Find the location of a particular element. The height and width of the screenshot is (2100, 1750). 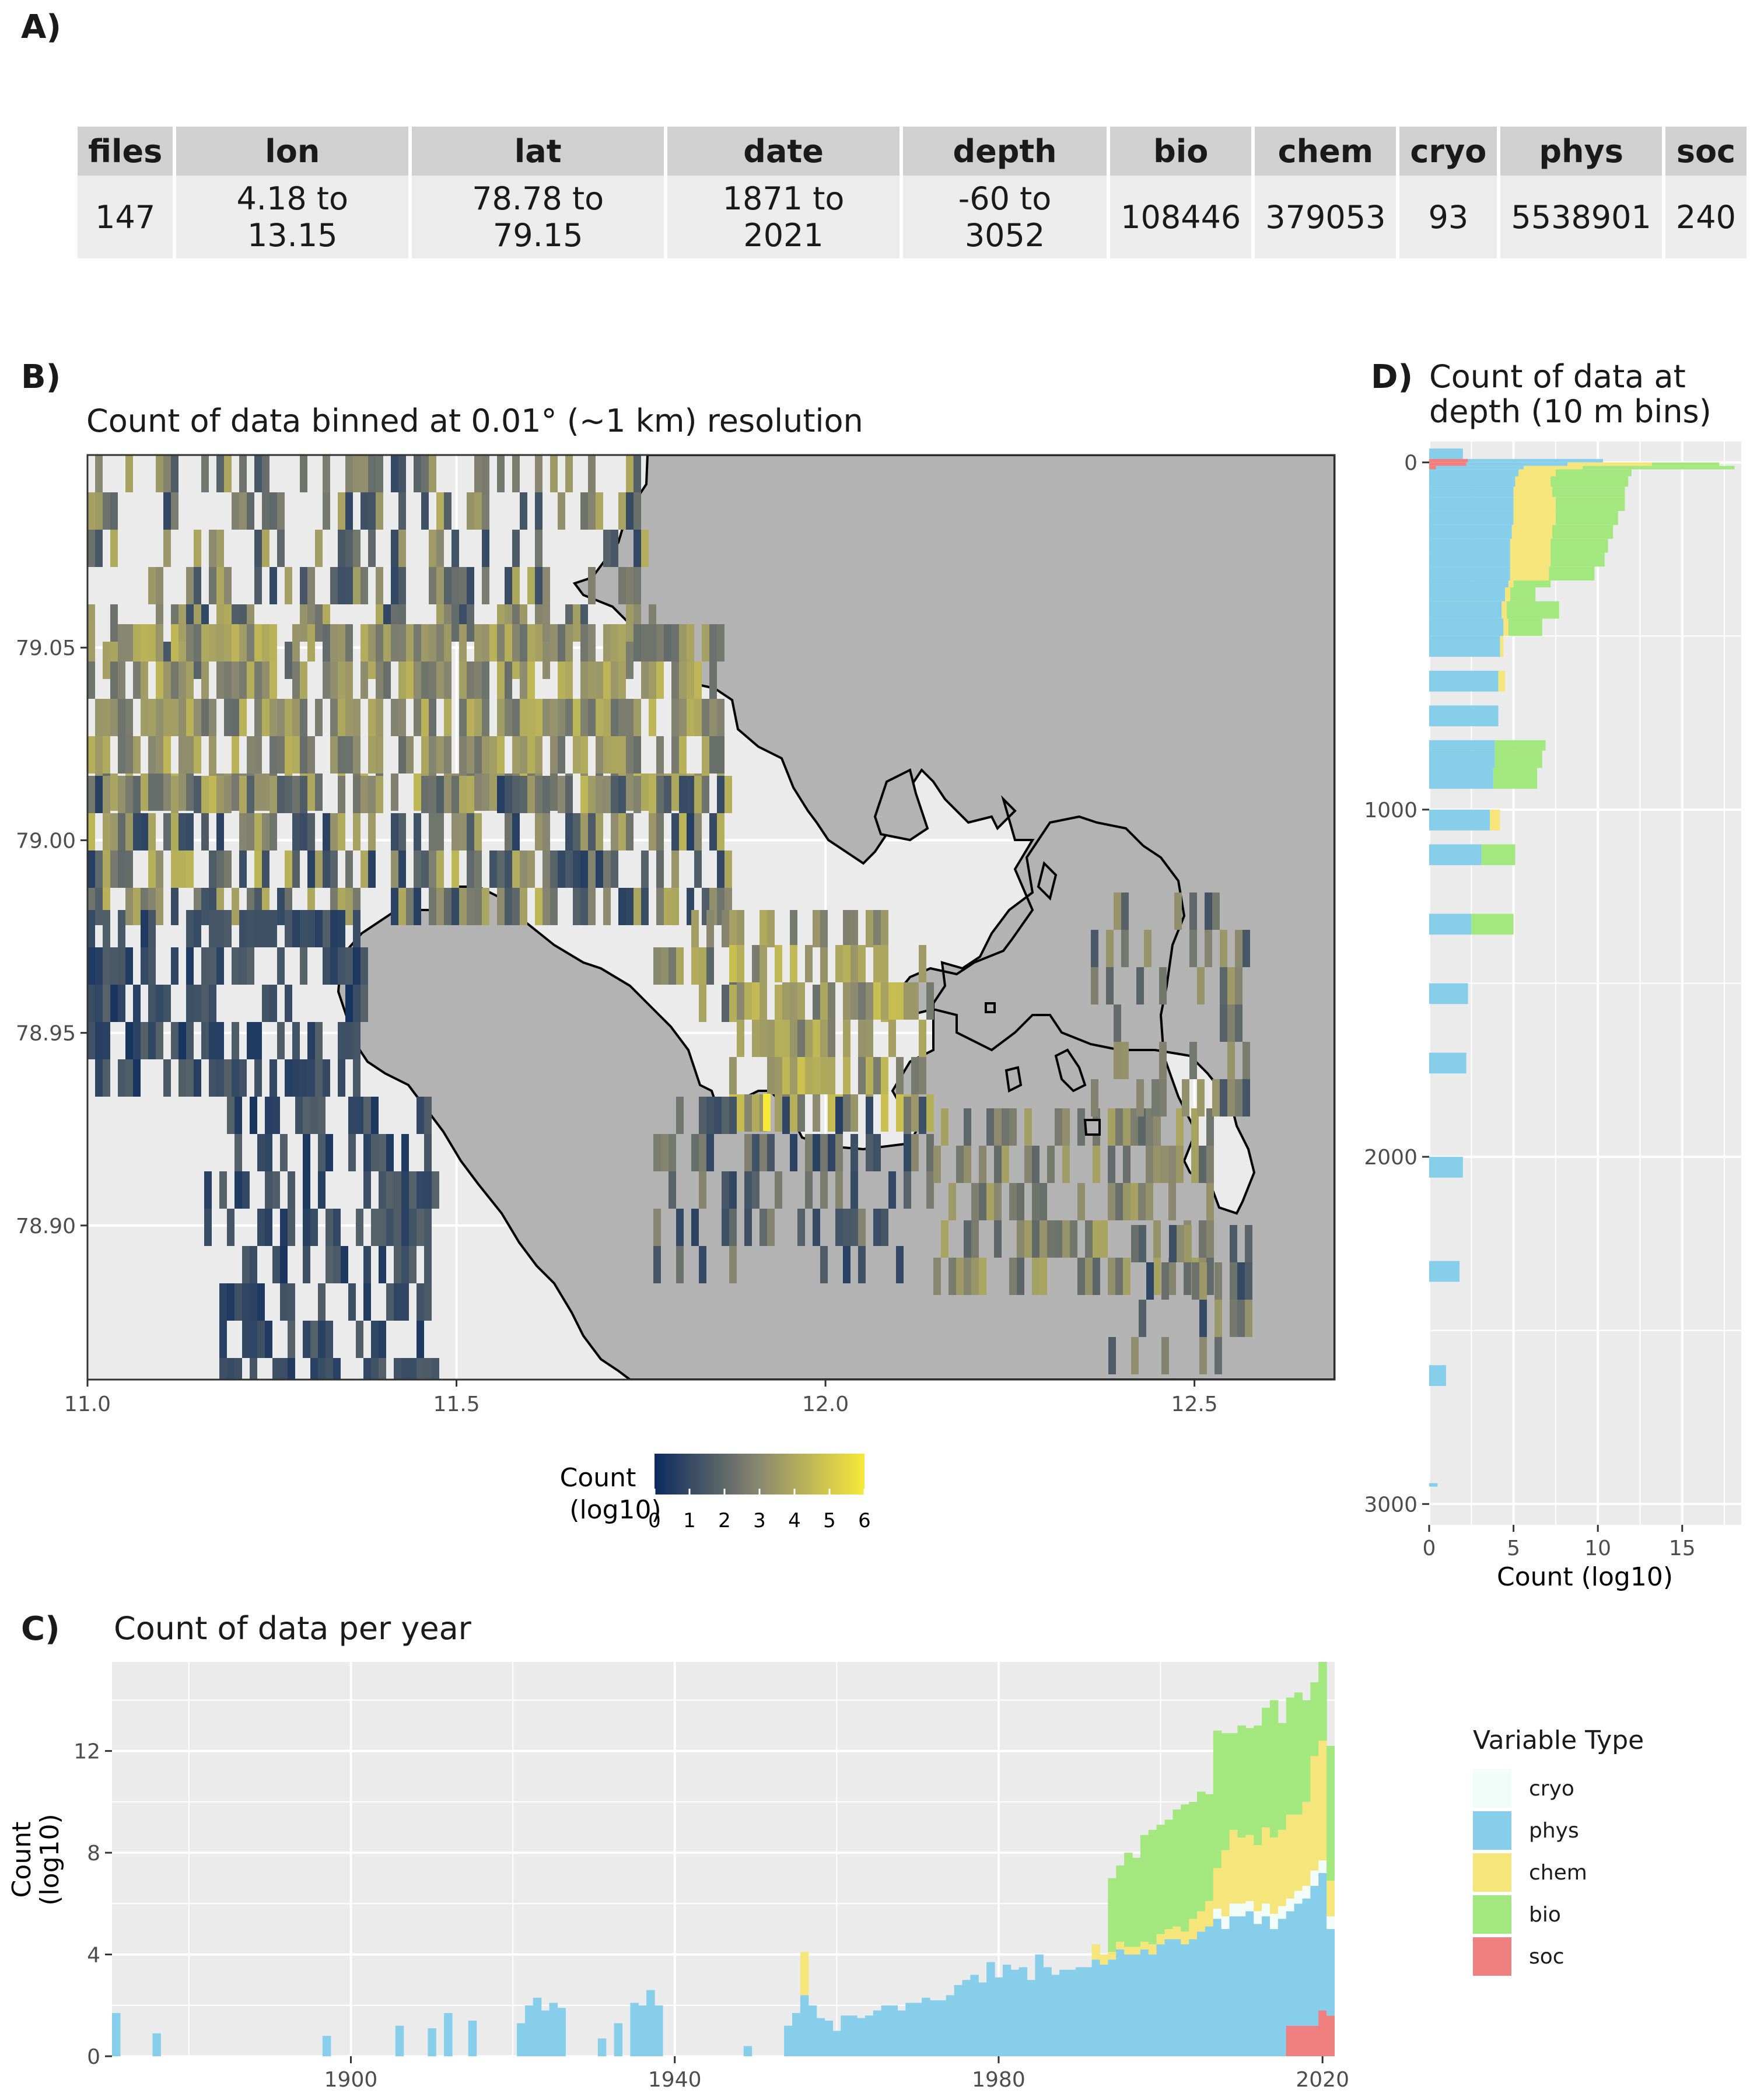

bar-phys-1965 is located at coordinates (877, 2033).